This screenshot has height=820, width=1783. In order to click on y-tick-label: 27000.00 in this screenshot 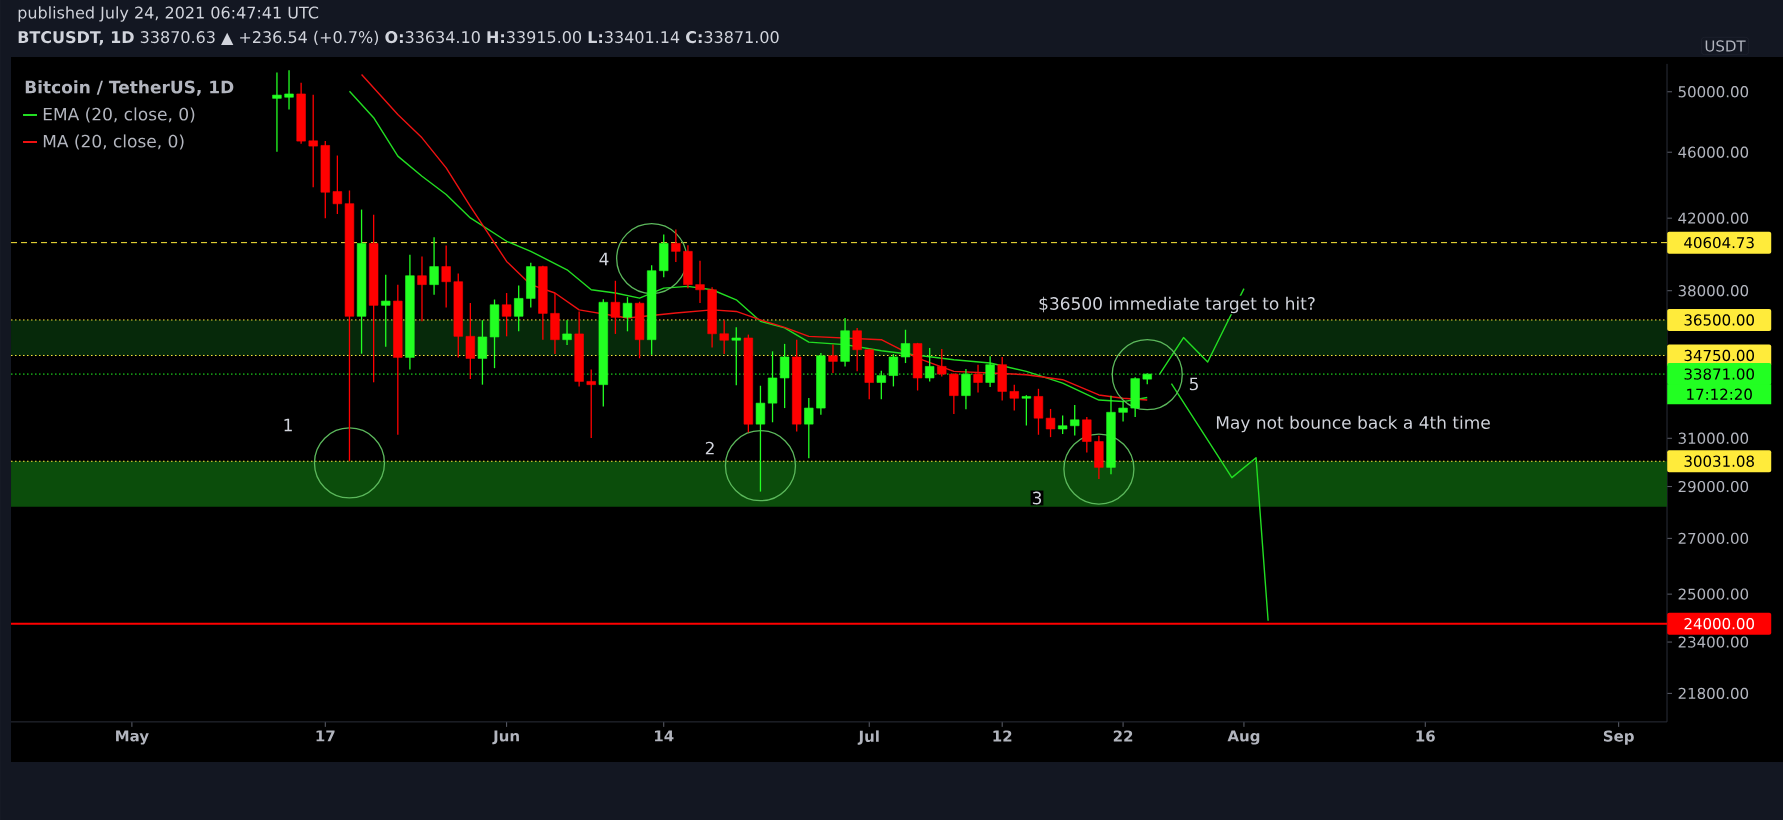, I will do `click(1713, 538)`.